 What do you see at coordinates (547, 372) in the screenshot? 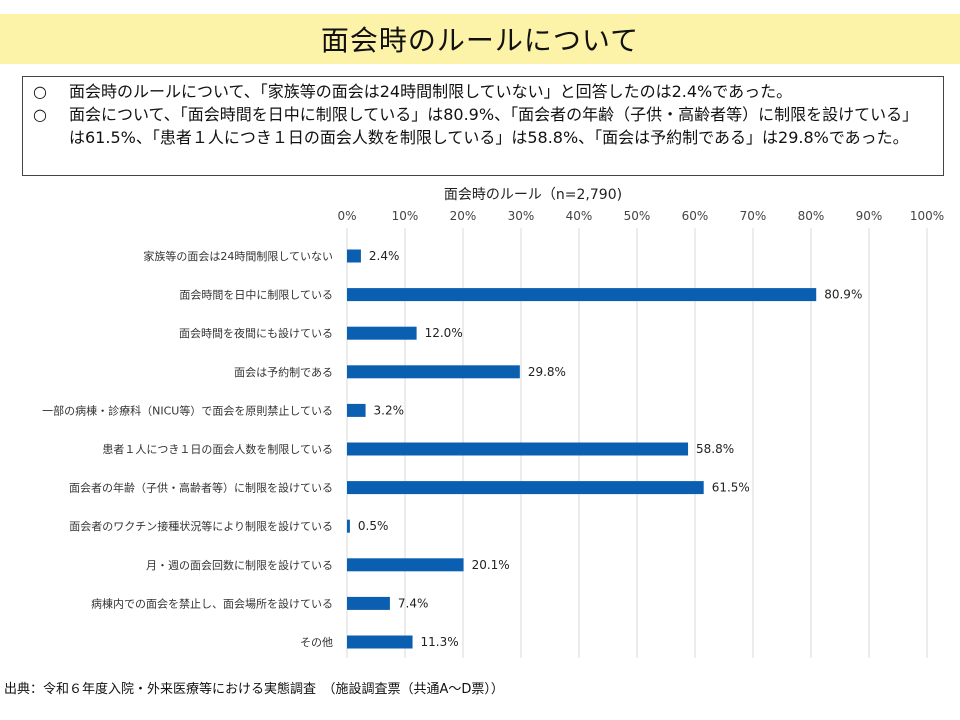
I see `data-label: 29.8%` at bounding box center [547, 372].